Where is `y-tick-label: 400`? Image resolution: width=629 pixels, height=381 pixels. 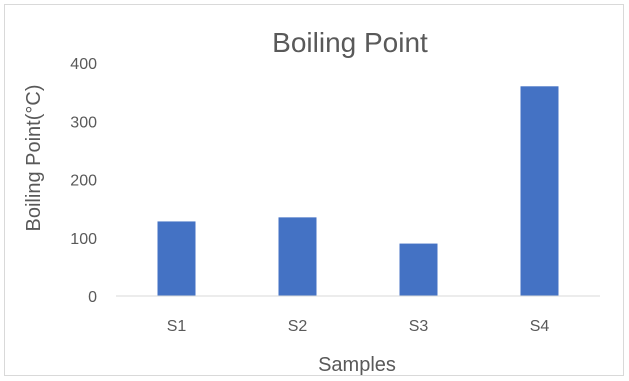 y-tick-label: 400 is located at coordinates (83, 64).